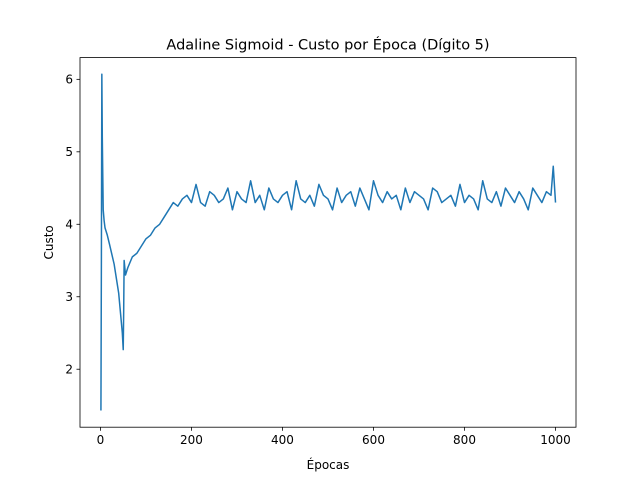 This screenshot has width=640, height=480. Describe the element at coordinates (464, 440) in the screenshot. I see `x-tick-label: 800` at that location.